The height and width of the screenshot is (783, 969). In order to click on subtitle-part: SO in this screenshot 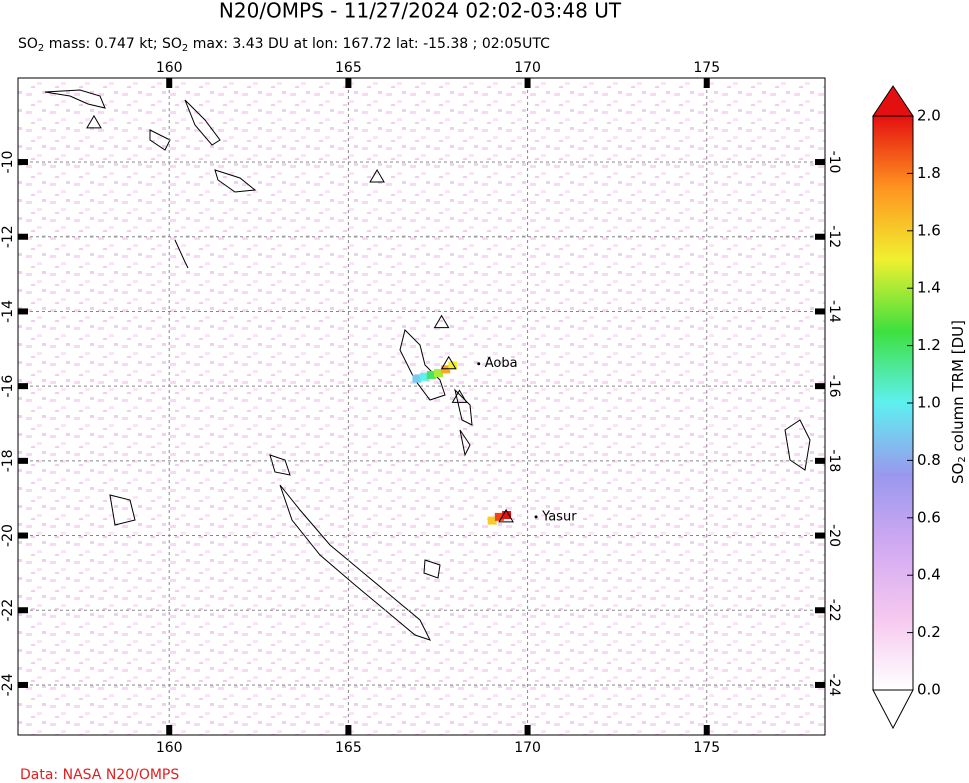, I will do `click(28, 44)`.